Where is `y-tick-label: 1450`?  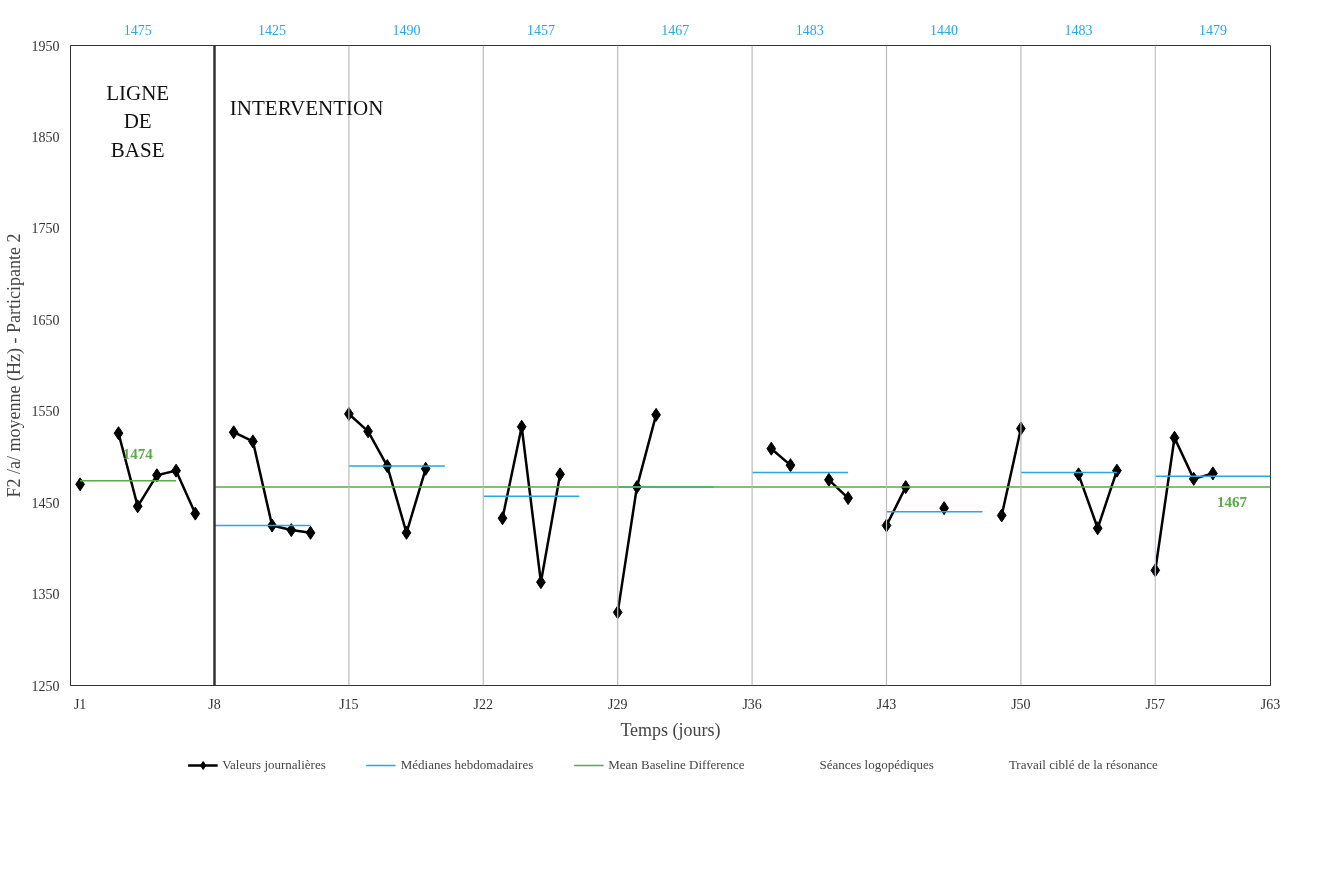
y-tick-label: 1450 is located at coordinates (45, 503).